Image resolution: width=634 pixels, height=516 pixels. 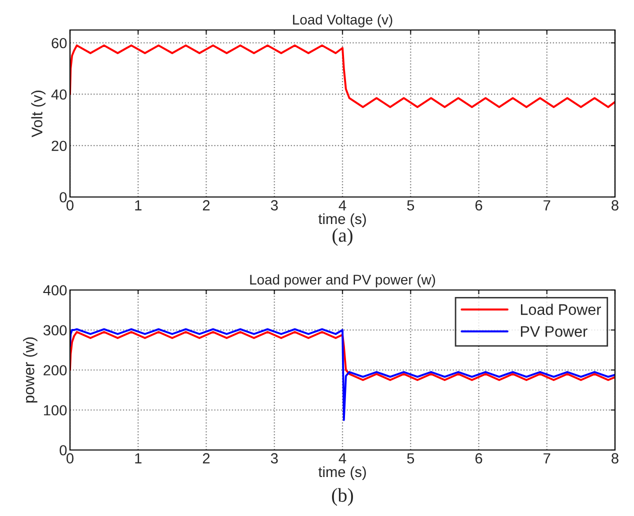 What do you see at coordinates (343, 281) in the screenshot?
I see `chart-title: Load power and PV power (w)` at bounding box center [343, 281].